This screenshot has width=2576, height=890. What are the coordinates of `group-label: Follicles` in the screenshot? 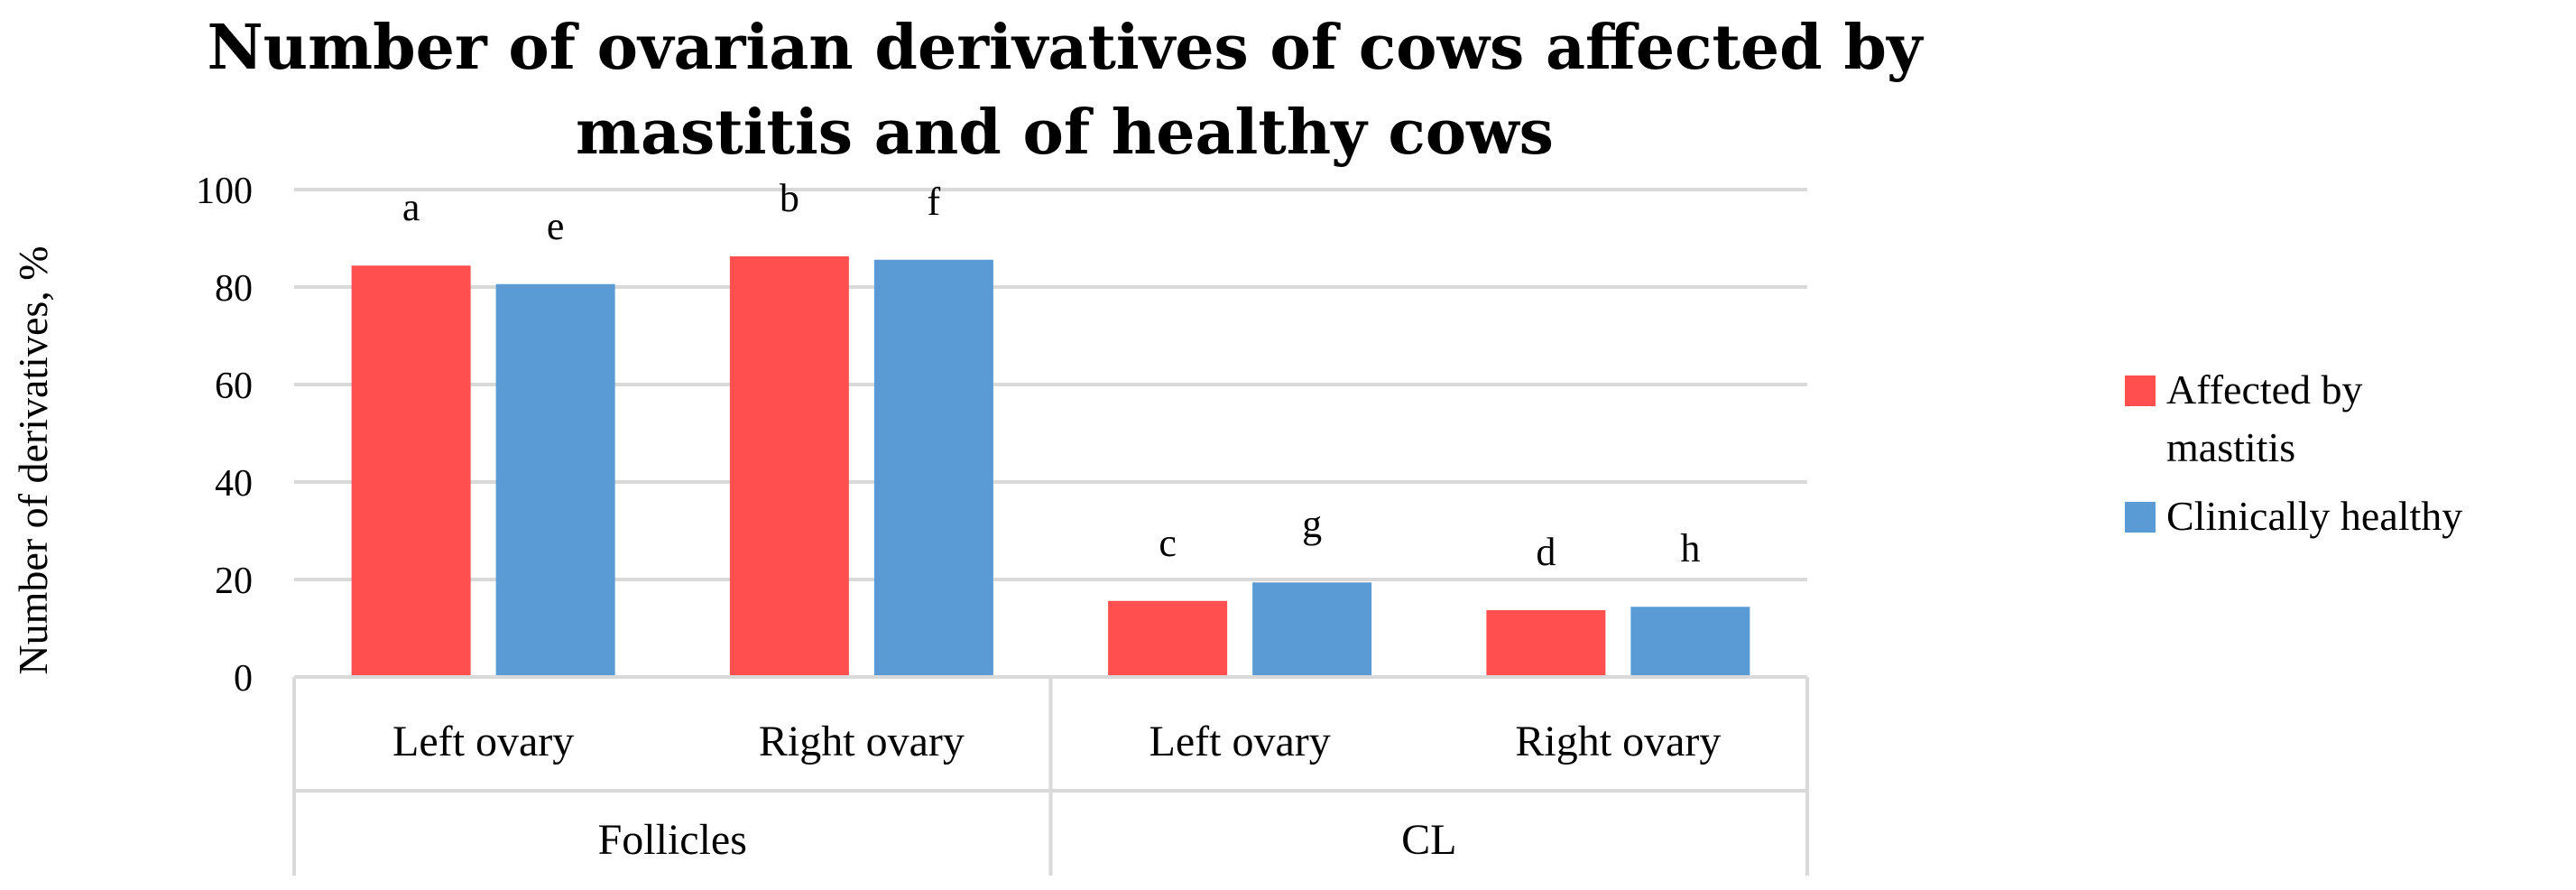 It's located at (672, 840).